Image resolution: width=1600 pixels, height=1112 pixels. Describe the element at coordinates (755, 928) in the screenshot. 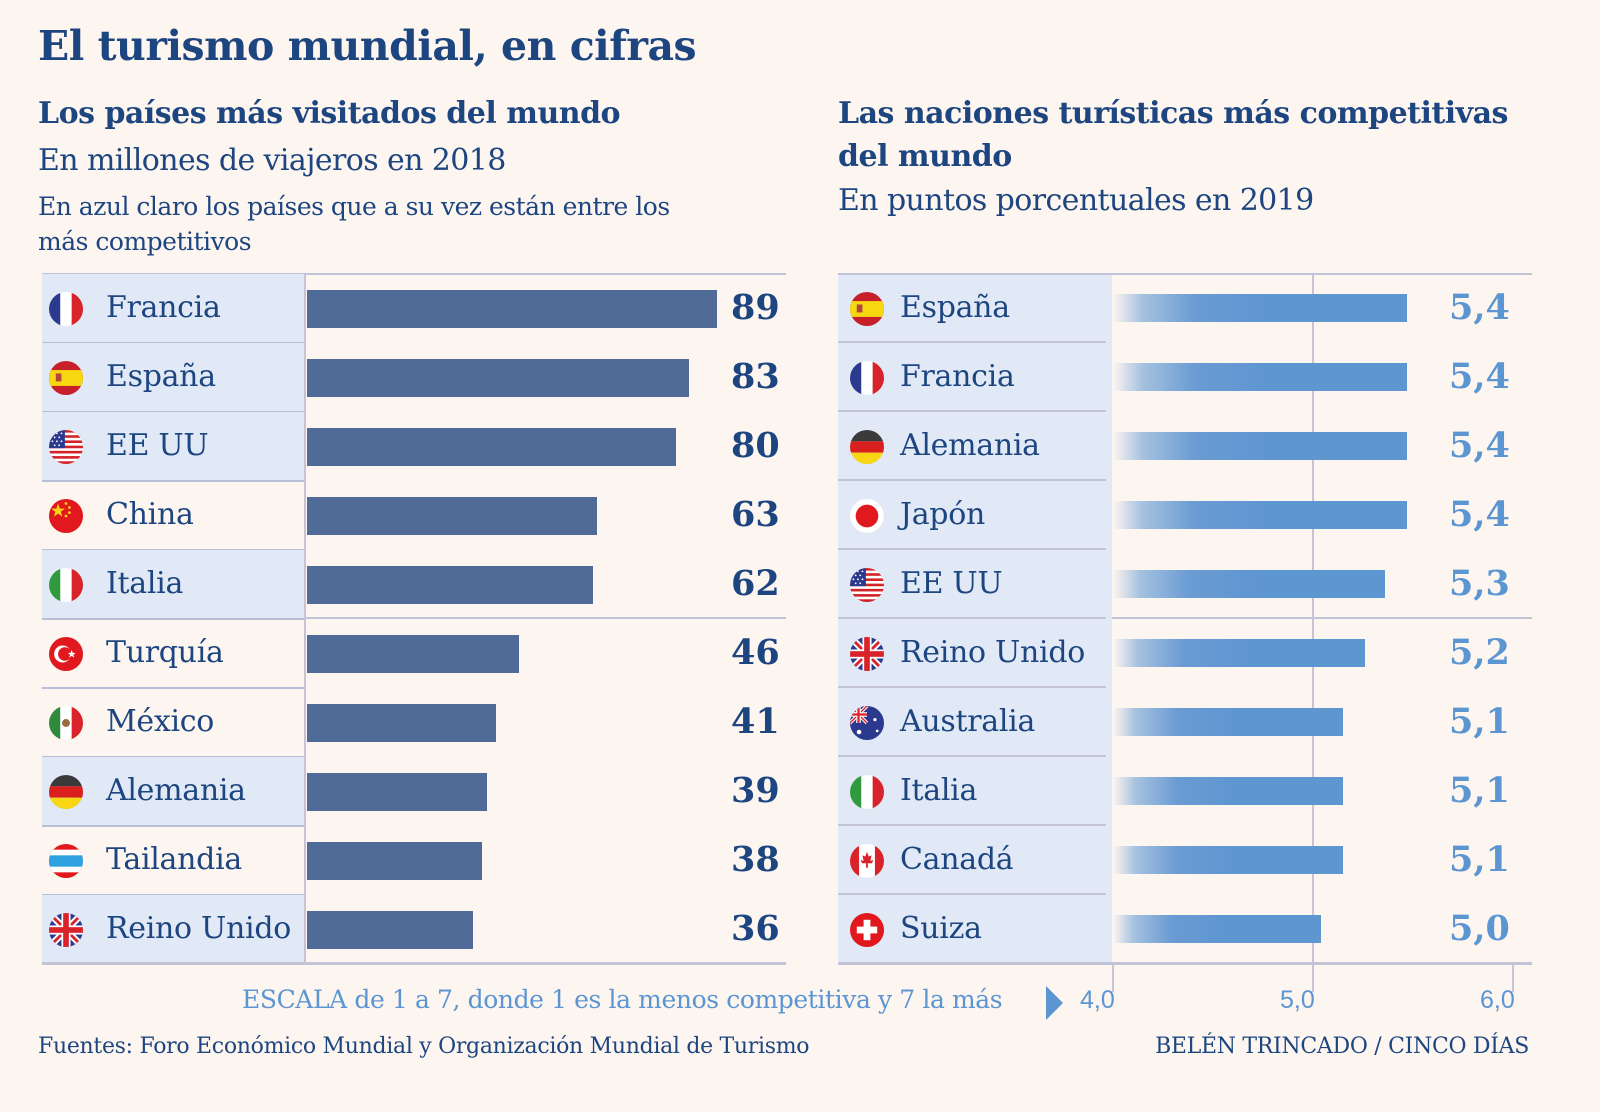

I see `visitors-value-label: 36` at that location.